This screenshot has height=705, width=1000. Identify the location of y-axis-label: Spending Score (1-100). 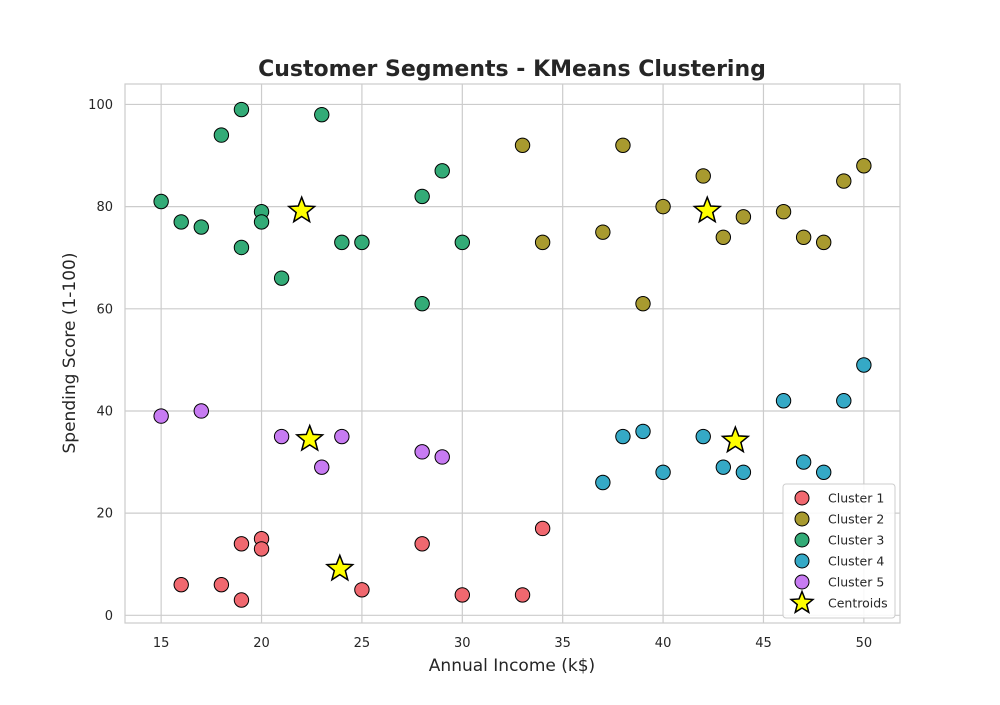
(70, 353).